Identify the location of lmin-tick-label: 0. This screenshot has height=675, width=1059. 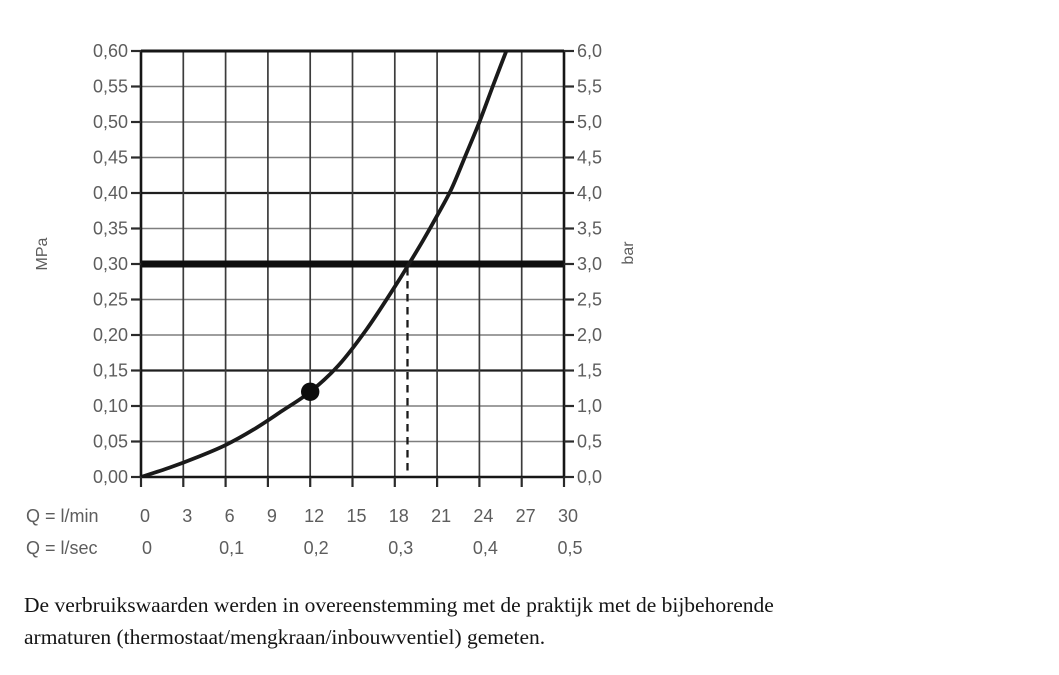
(145, 516).